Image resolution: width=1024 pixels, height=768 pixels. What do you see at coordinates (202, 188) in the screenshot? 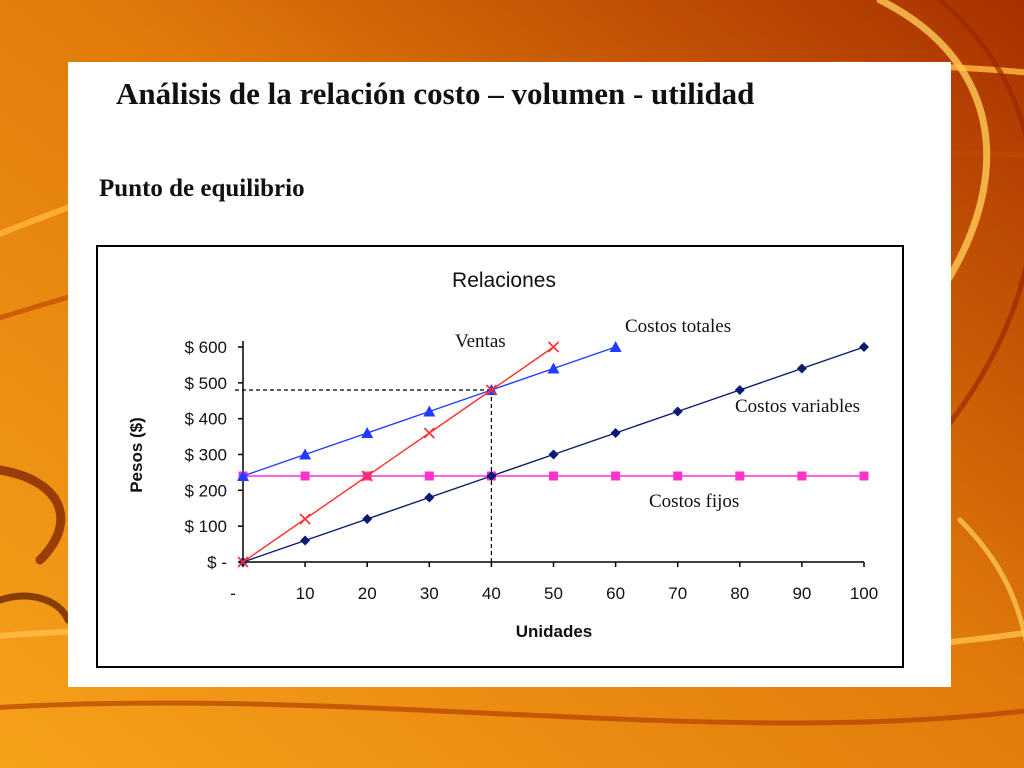
I see `slide-subtitle: Punto de equilibrio` at bounding box center [202, 188].